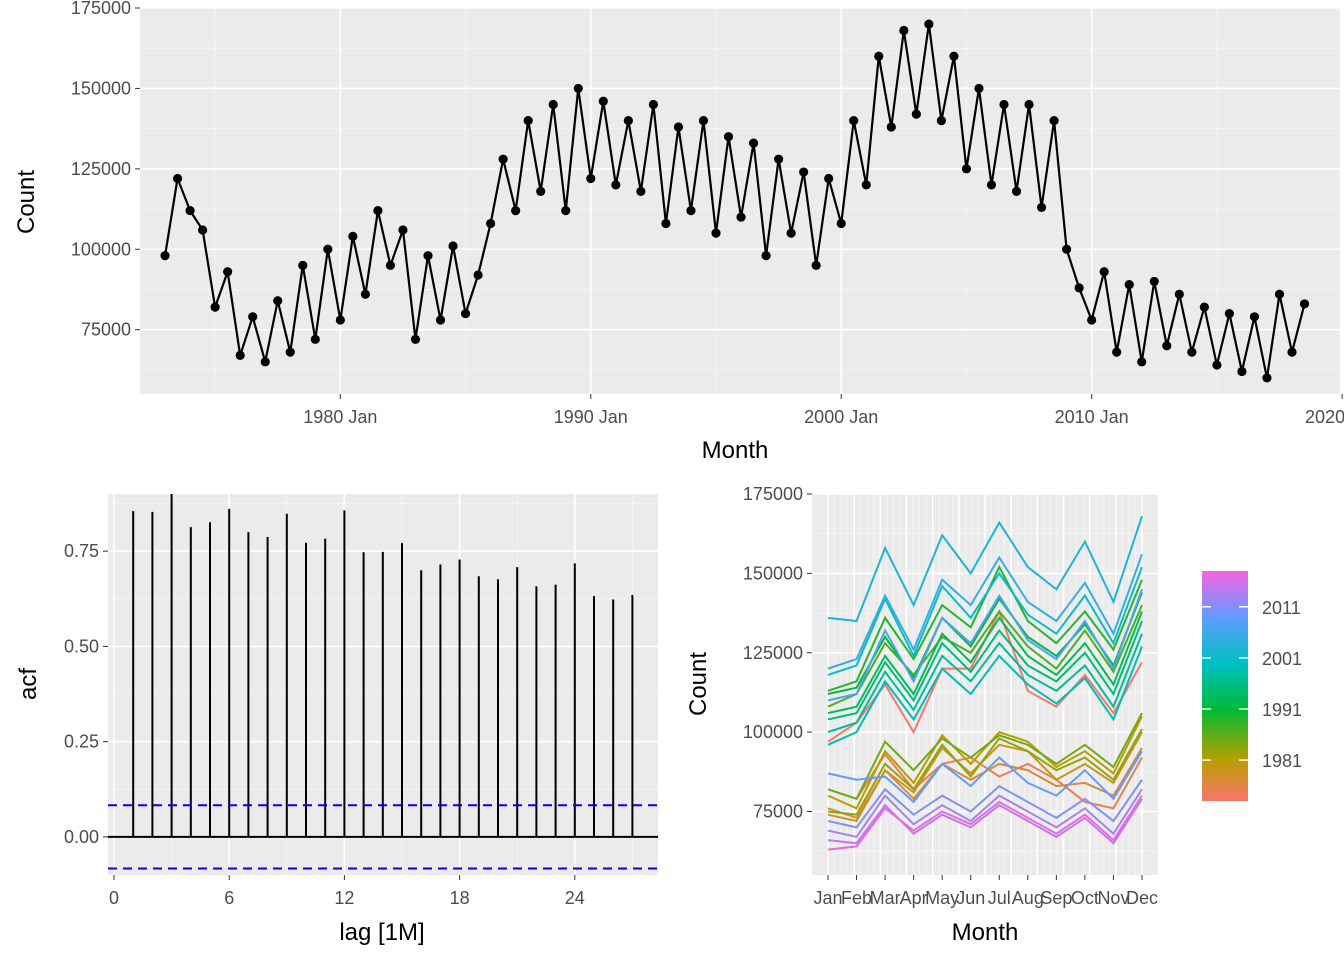  What do you see at coordinates (81, 646) in the screenshot?
I see `y-tick-label: 0.50` at bounding box center [81, 646].